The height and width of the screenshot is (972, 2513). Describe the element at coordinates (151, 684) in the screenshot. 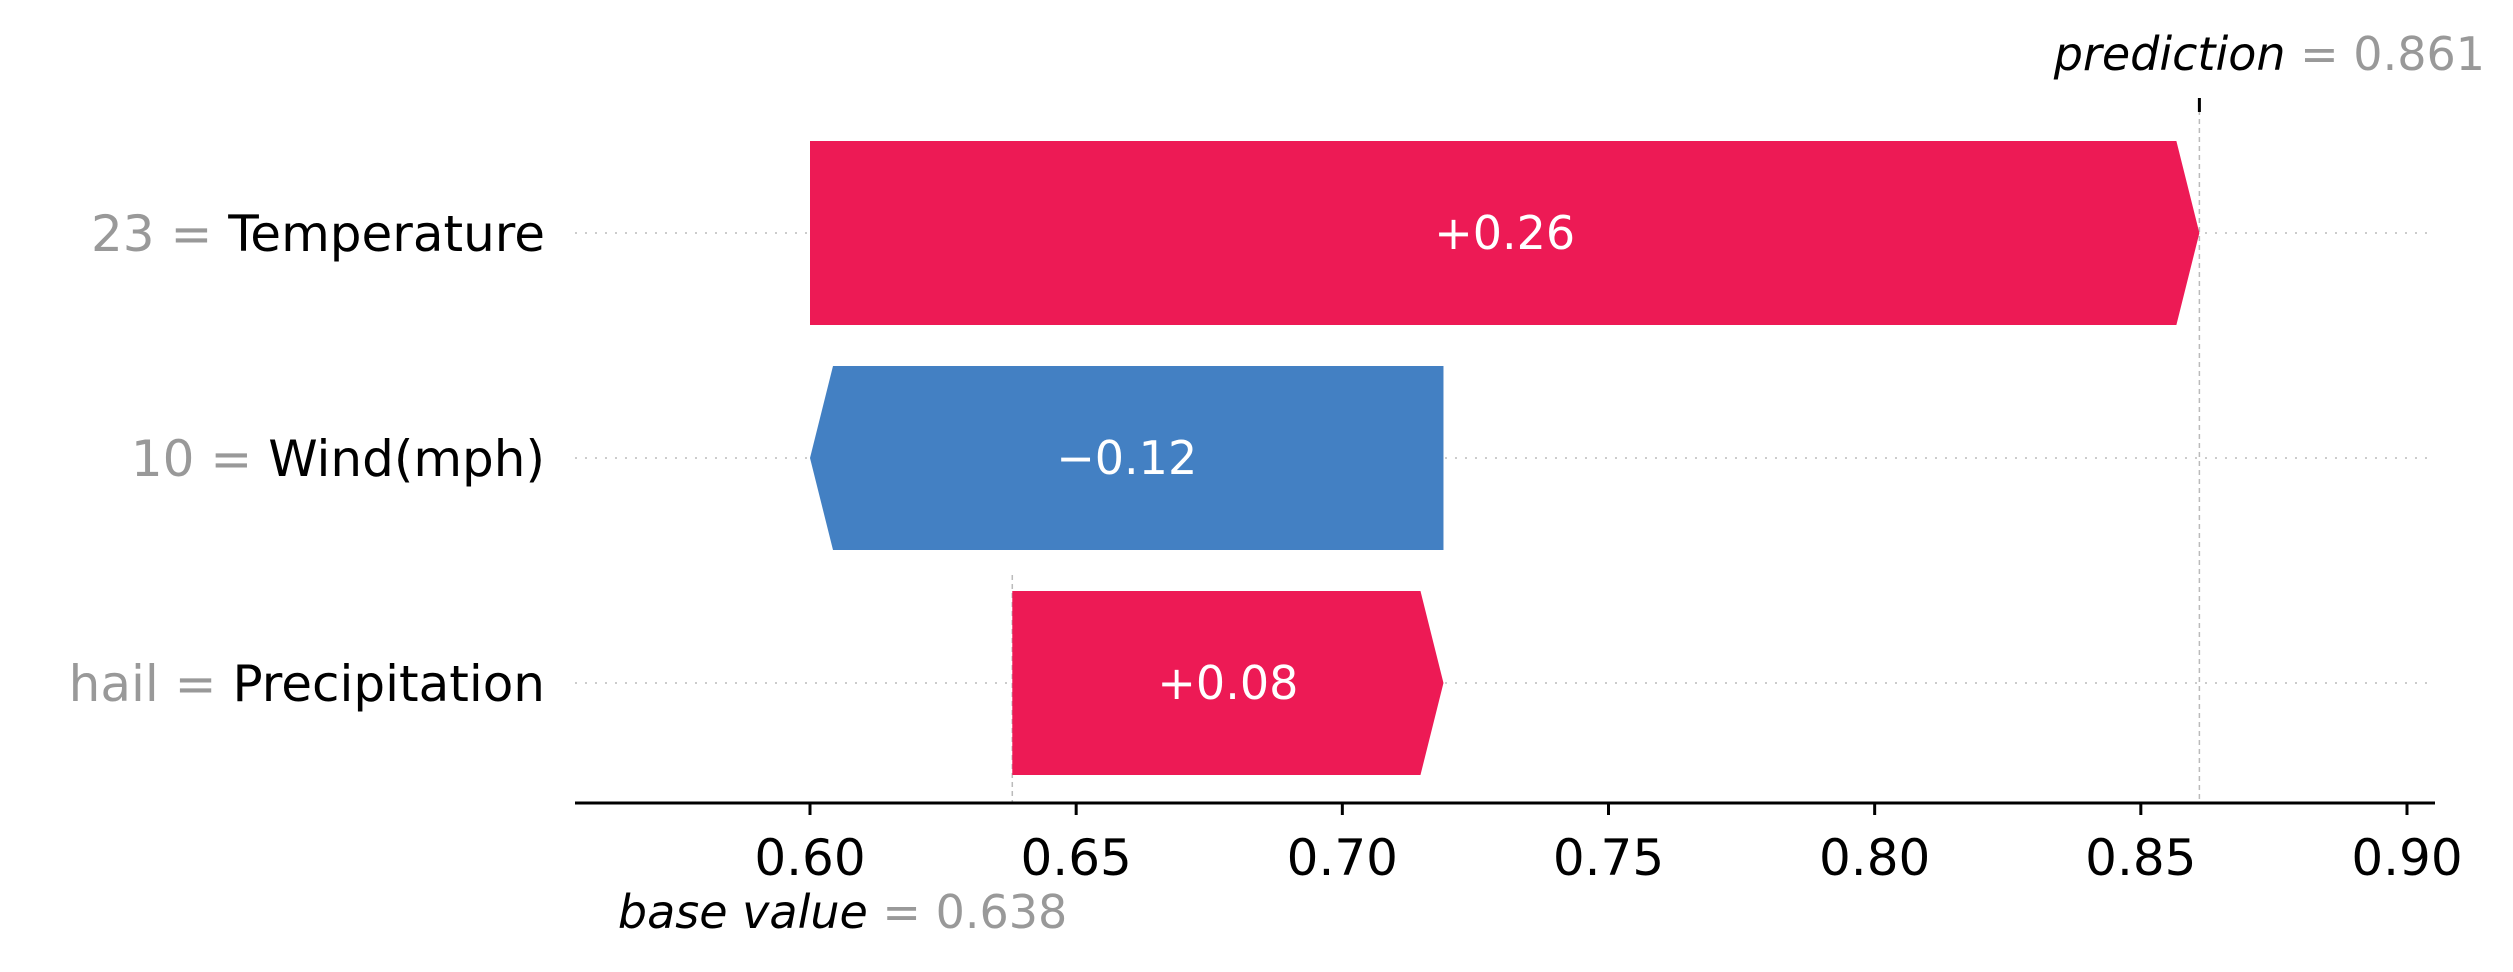

I see `feature-value: hail =` at that location.